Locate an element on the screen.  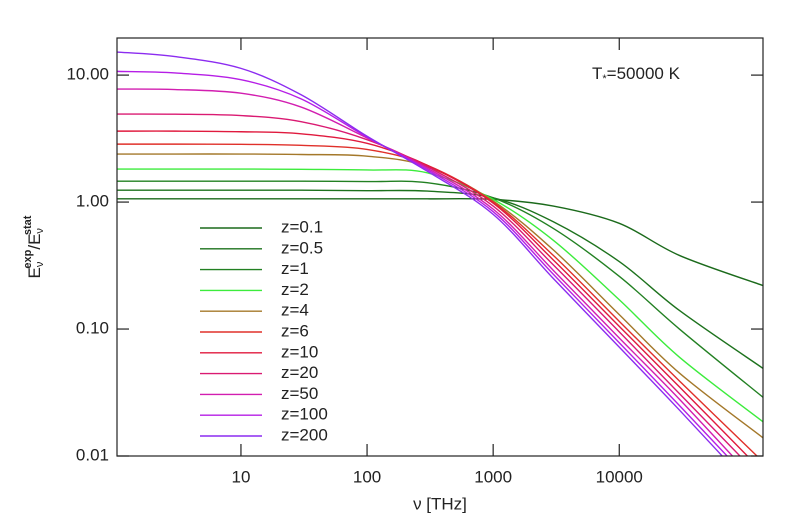
legend-label: z=10 is located at coordinates (299, 351).